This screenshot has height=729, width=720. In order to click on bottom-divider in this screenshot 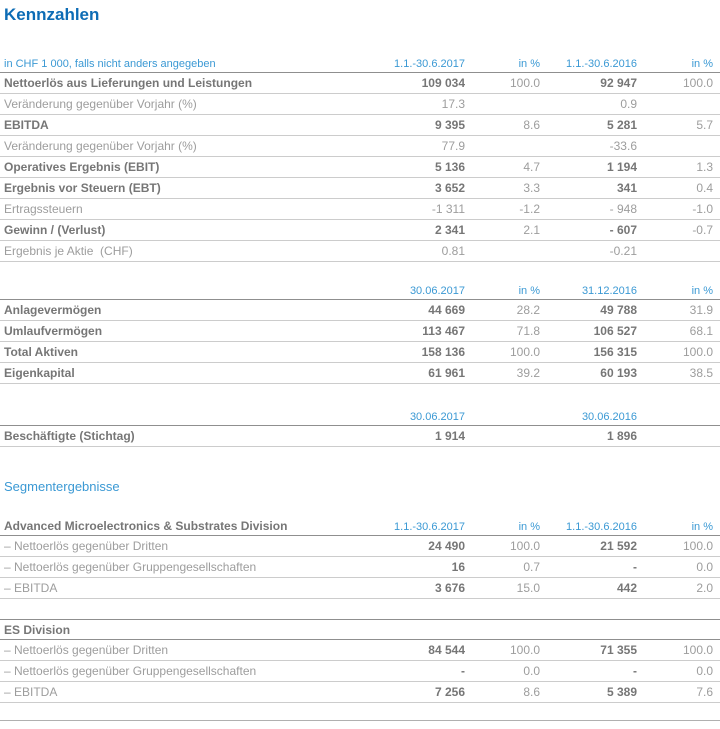, I will do `click(360, 720)`.